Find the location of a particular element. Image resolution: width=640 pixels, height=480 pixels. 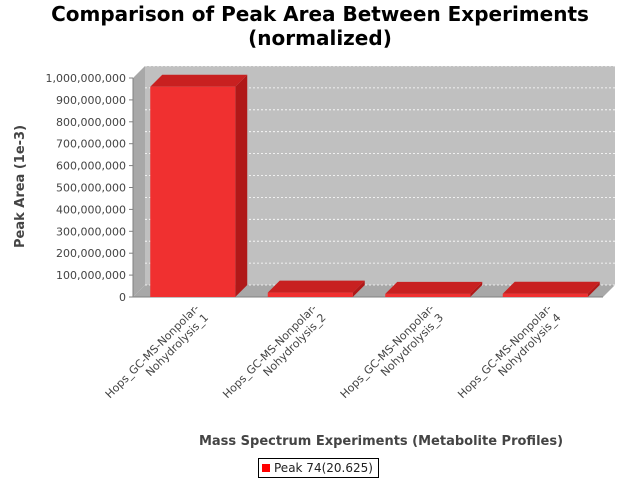

y-tick-label: 700,000,000 is located at coordinates (91, 144).